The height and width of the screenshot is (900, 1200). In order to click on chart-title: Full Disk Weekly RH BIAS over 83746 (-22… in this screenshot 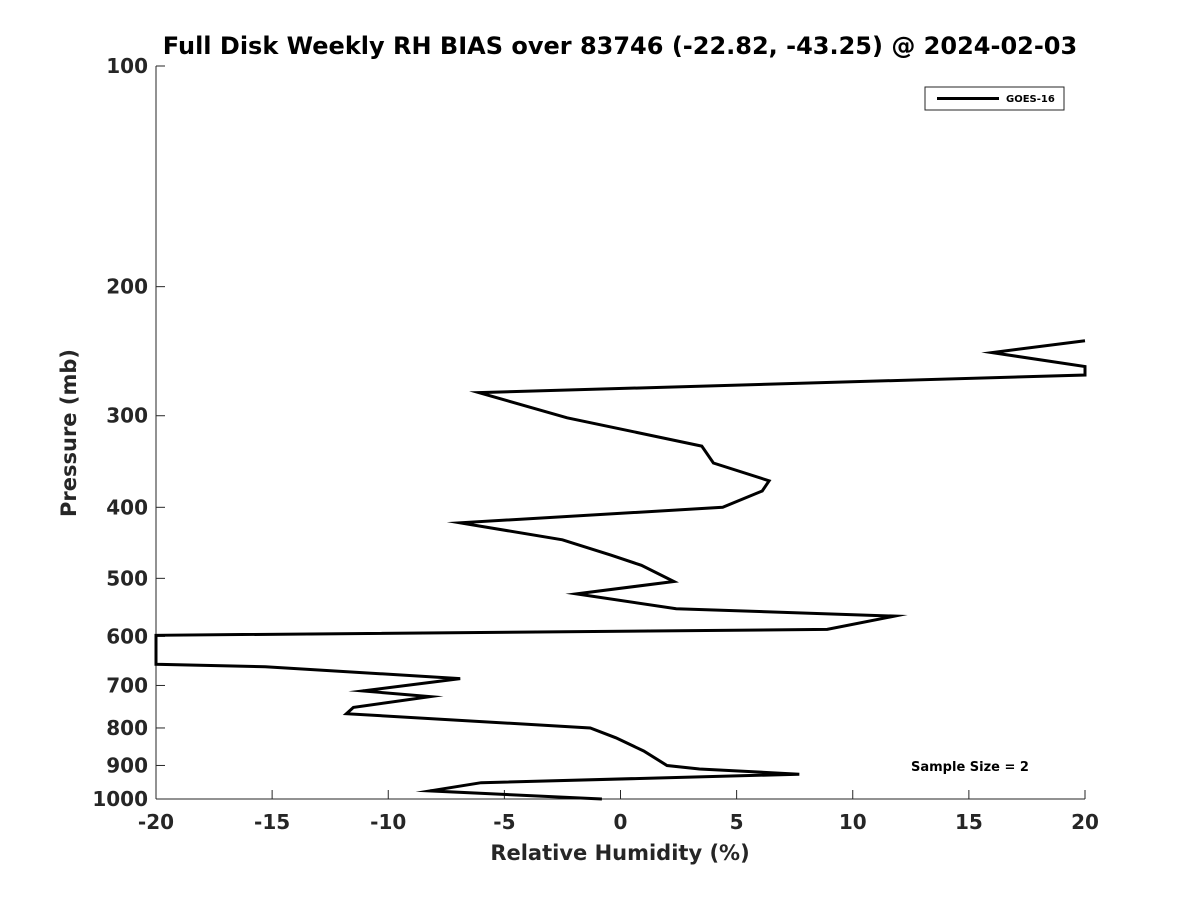, I will do `click(620, 46)`.